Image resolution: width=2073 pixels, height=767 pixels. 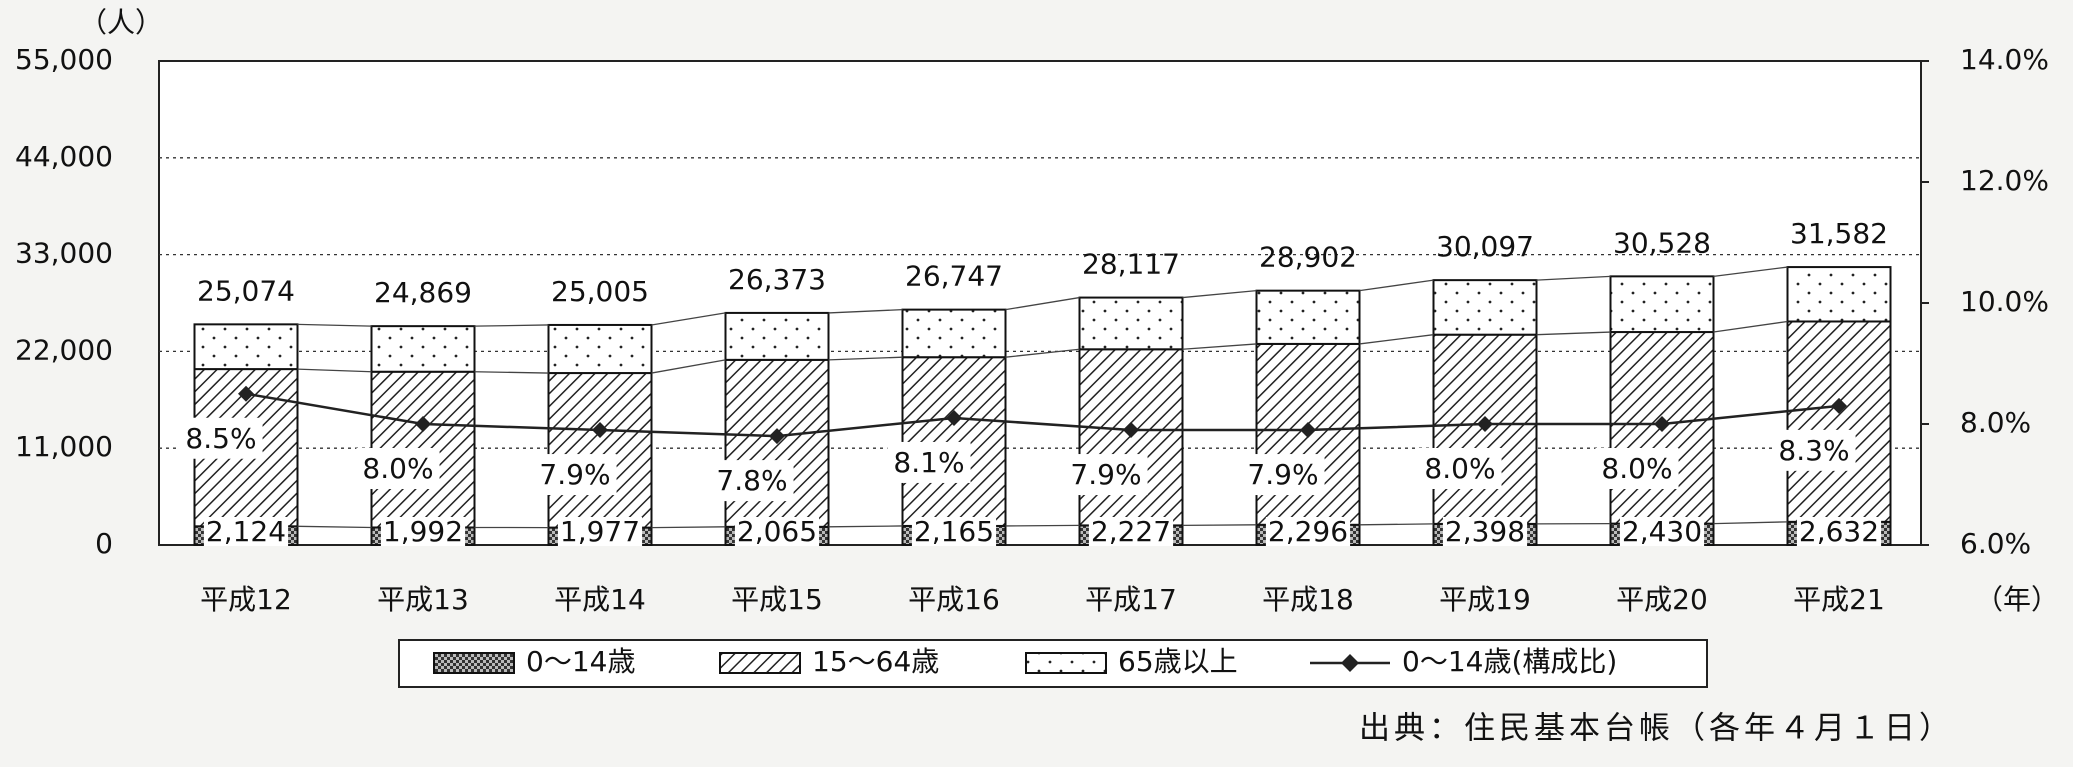 I want to click on total-label: 26,747, so click(x=954, y=276).